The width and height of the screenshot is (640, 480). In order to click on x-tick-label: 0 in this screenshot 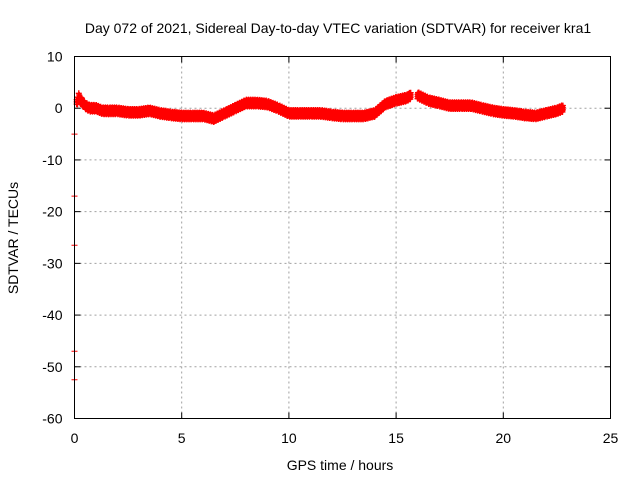, I will do `click(75, 438)`.